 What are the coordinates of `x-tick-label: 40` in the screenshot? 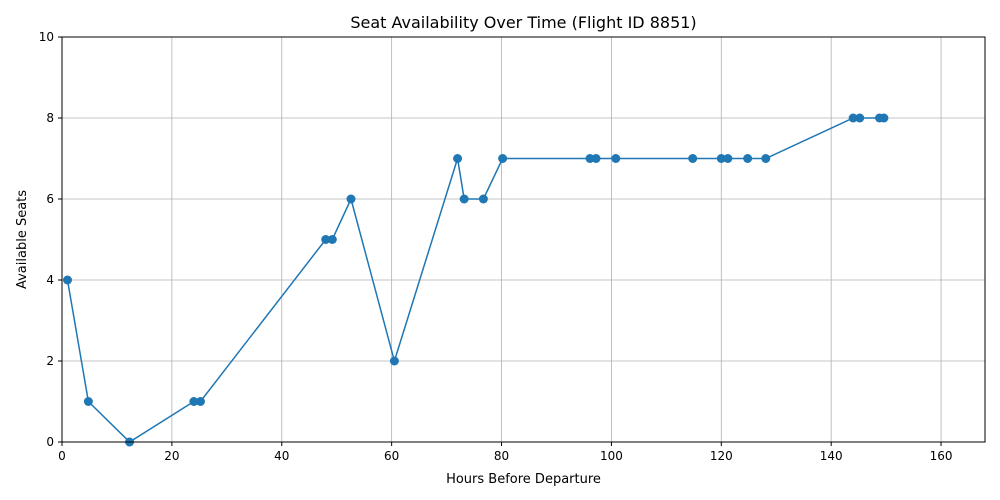 It's located at (281, 456).